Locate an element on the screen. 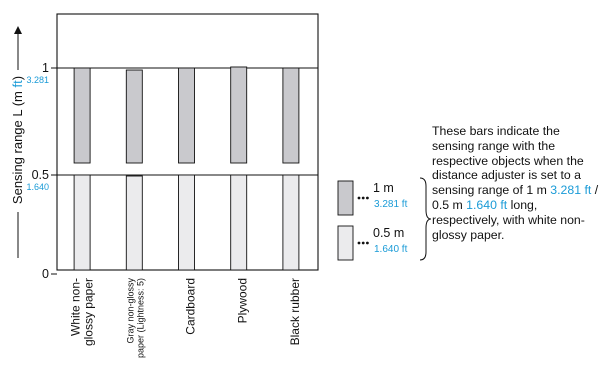 The image size is (601, 367). legend-label-ft-1: 1.640 ft is located at coordinates (391, 249).